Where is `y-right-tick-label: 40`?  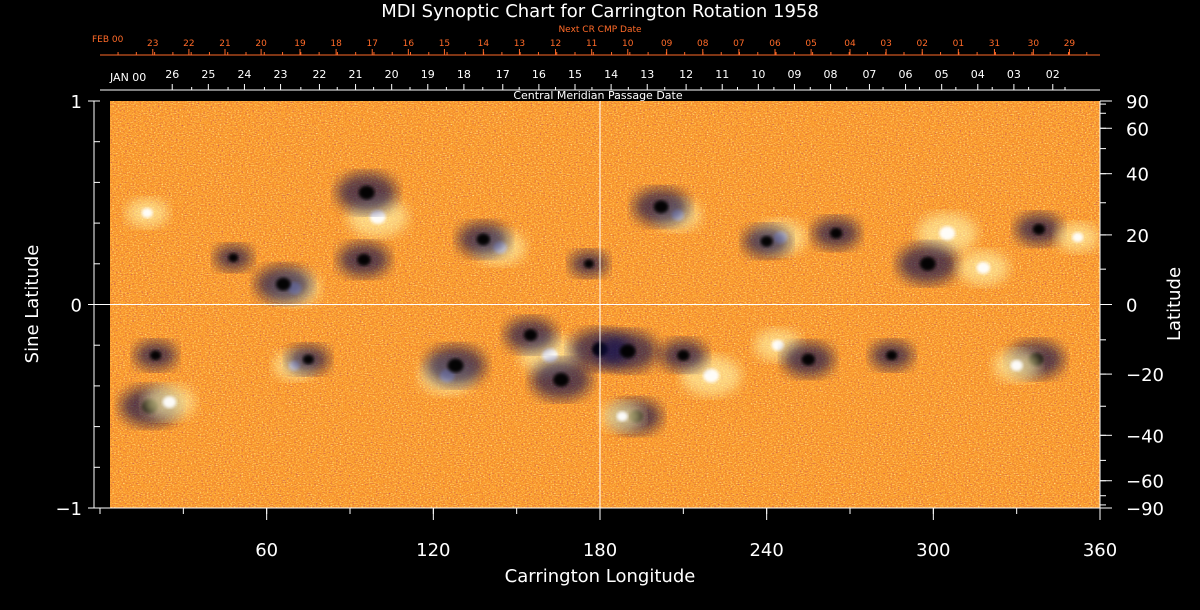 y-right-tick-label: 40 is located at coordinates (1137, 175).